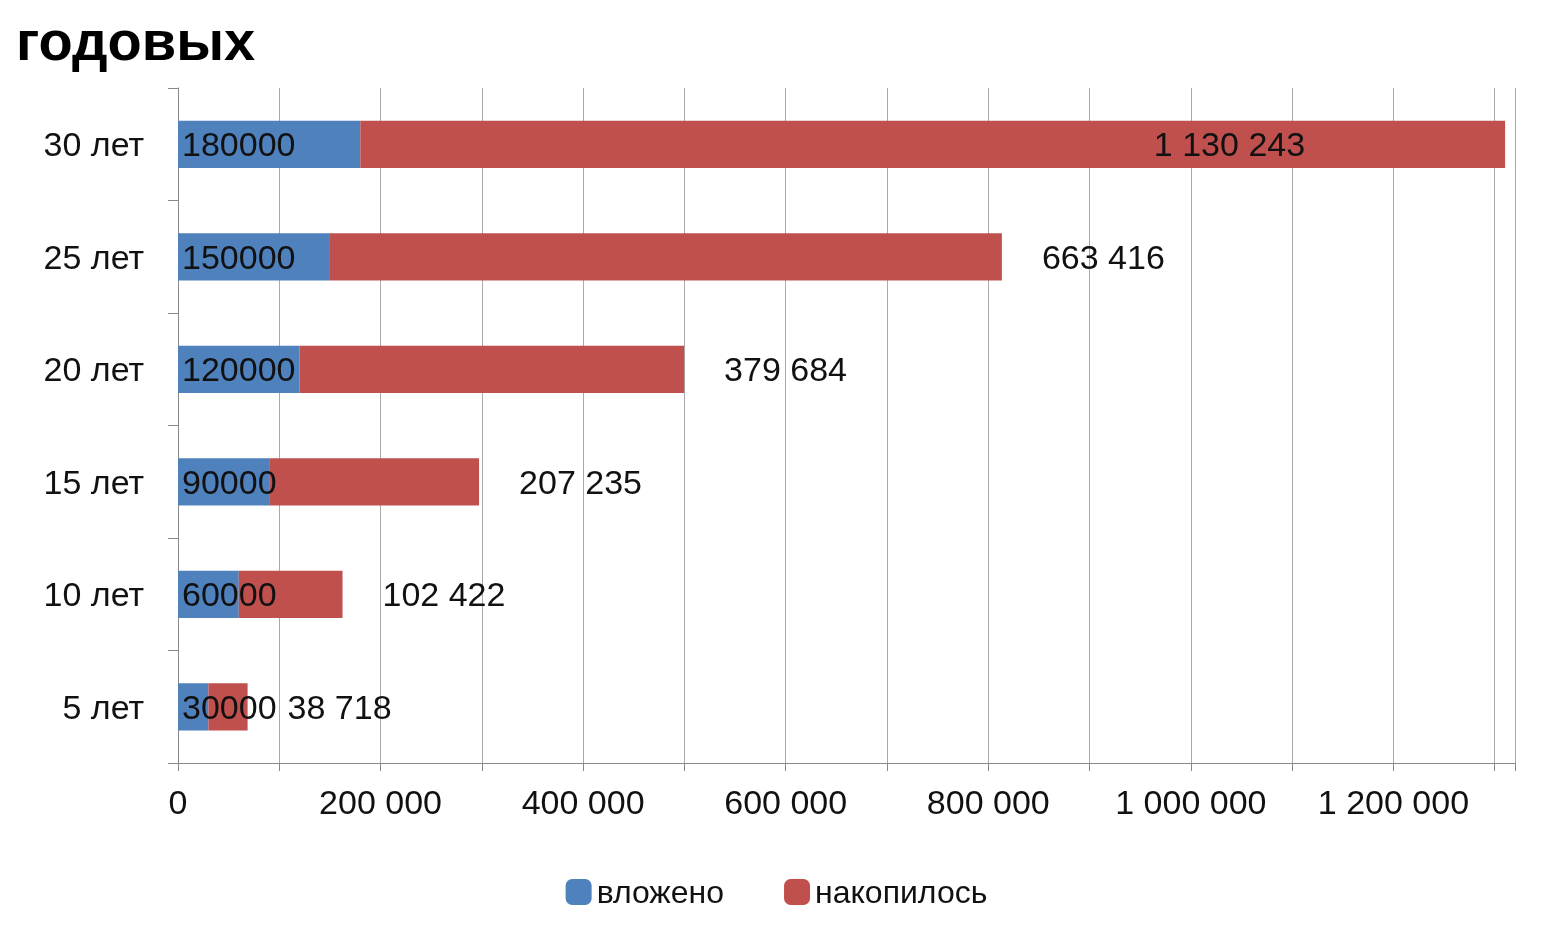 The height and width of the screenshot is (927, 1553). Describe the element at coordinates (660, 892) in the screenshot. I see `legend-label: вложено` at that location.